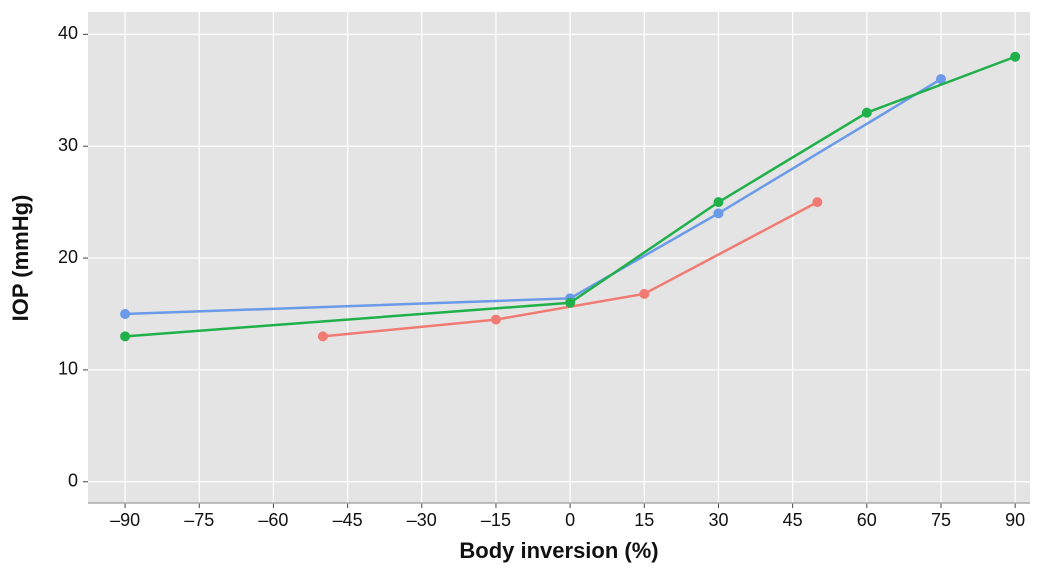 The image size is (1046, 578). Describe the element at coordinates (73, 480) in the screenshot. I see `y-tick-label: 0` at that location.